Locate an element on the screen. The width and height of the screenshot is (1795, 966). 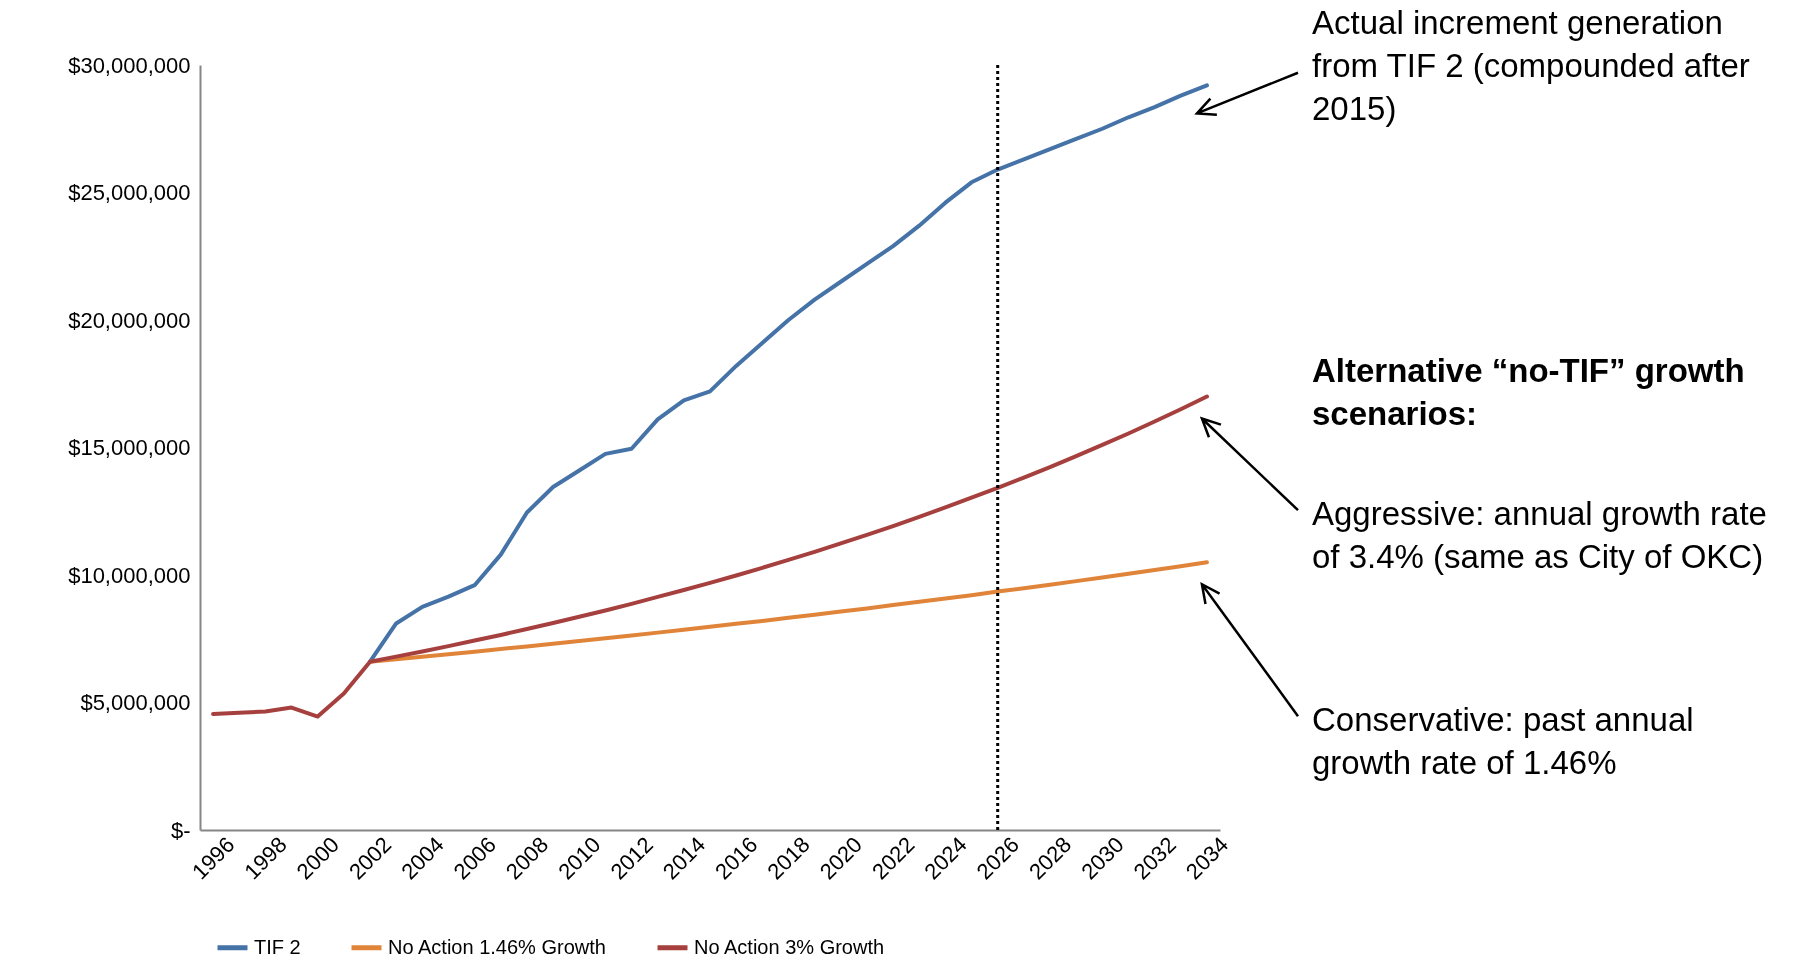
y-tick-label: $10,000,000 is located at coordinates (129, 575).